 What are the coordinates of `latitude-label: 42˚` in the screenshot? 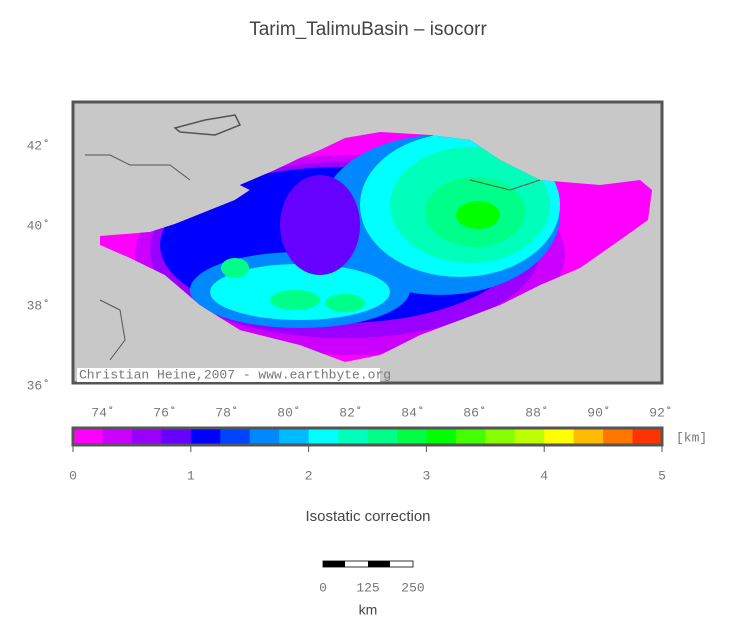 It's located at (38, 145).